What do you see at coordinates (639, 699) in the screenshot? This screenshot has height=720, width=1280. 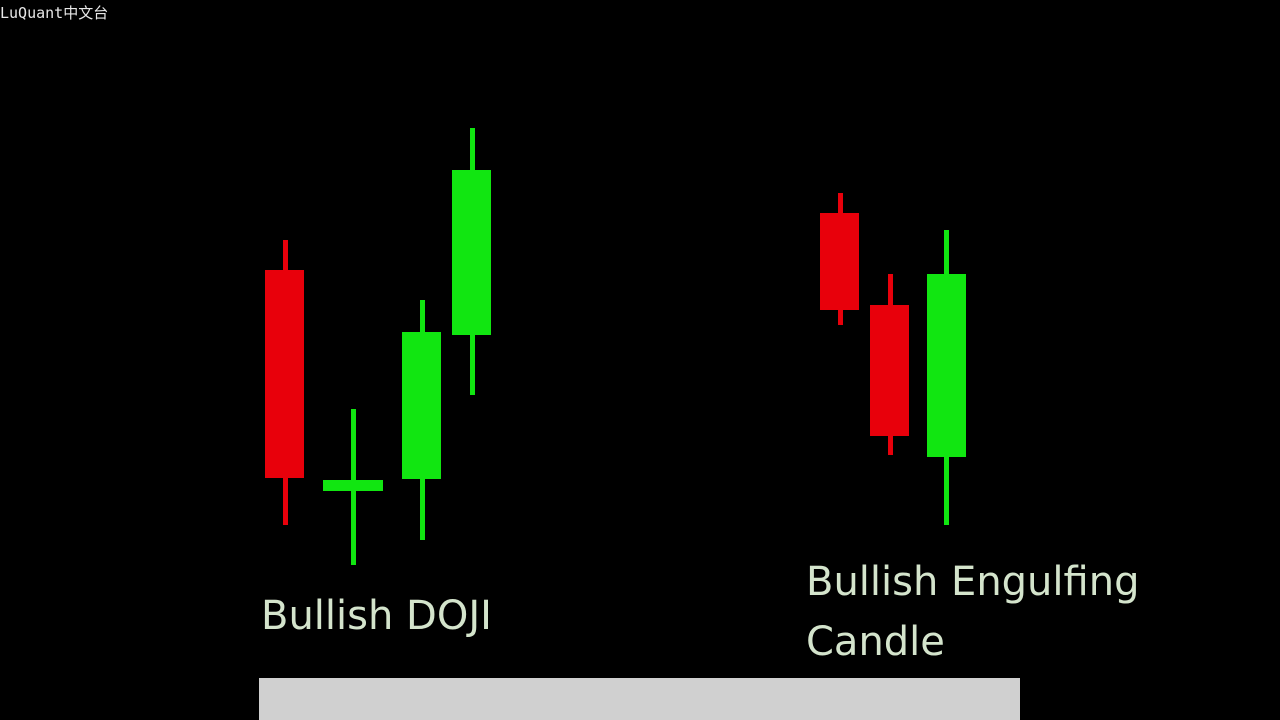 I see `bottom-bar` at bounding box center [639, 699].